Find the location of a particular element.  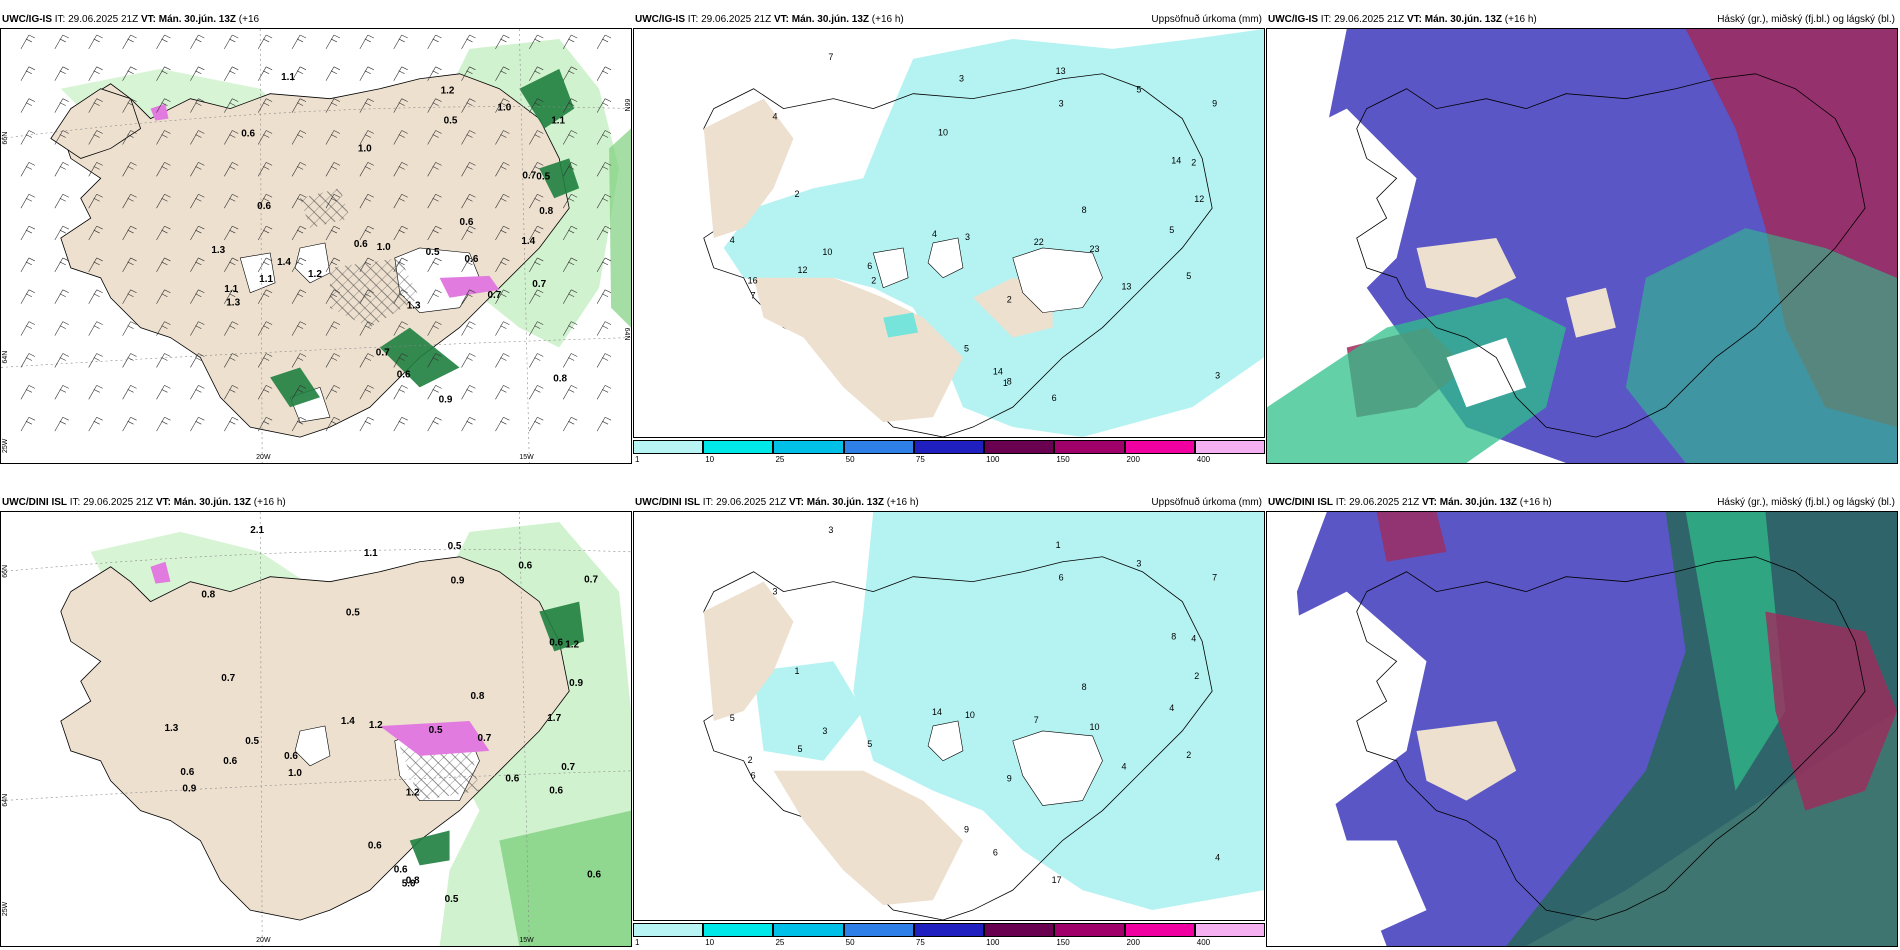

value-label: 1.4 is located at coordinates (348, 721).